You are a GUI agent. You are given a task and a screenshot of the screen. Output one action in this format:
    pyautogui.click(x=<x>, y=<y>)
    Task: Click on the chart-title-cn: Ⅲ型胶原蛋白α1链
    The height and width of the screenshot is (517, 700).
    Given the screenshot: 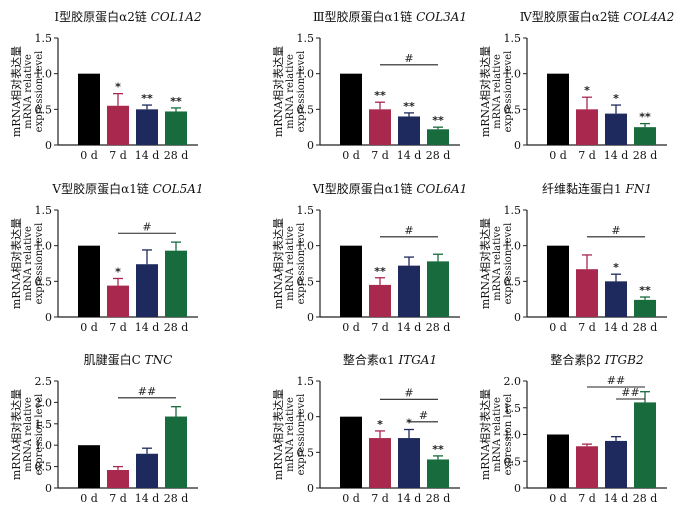 What is the action you would take?
    pyautogui.click(x=362, y=16)
    